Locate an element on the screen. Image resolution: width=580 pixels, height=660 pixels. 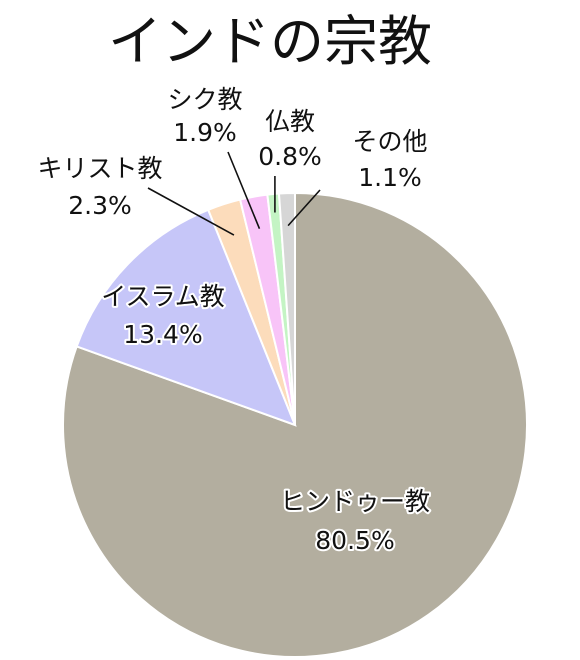
slice-label: その他 is located at coordinates (389, 141).